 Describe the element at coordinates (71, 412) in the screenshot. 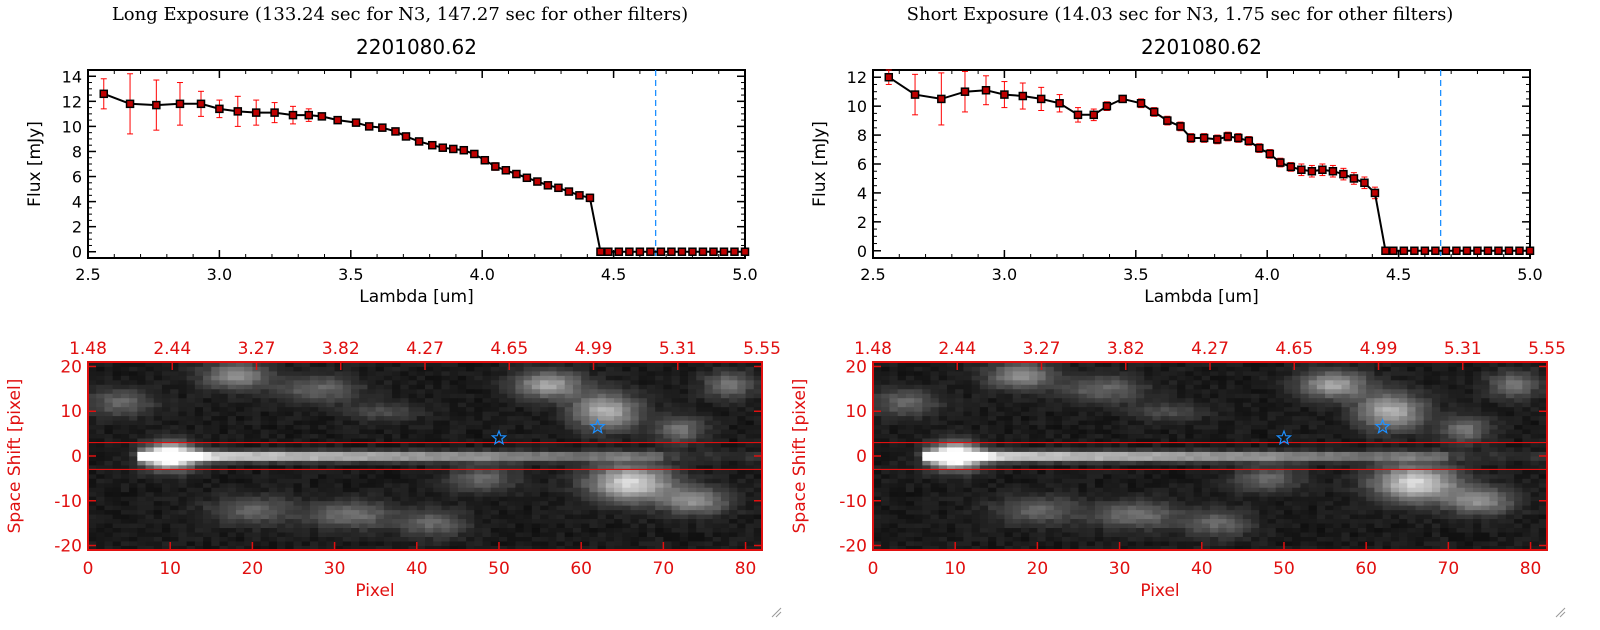

I see `y-tick-label: 10` at that location.